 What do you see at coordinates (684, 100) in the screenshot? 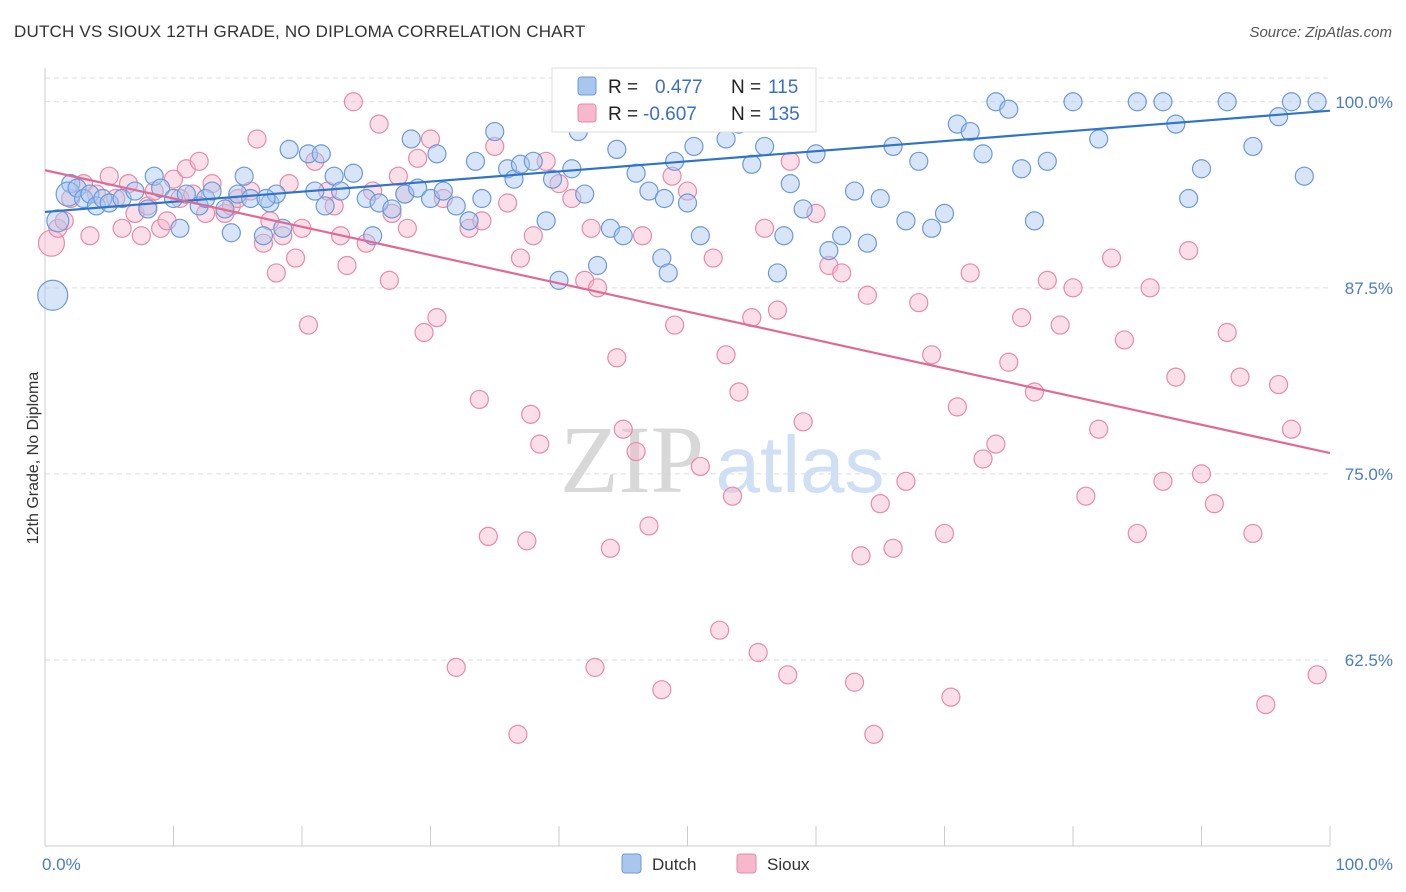
I see `legend-stats: R = 0.477 N = 115 R = -0.607 N = 135` at bounding box center [684, 100].